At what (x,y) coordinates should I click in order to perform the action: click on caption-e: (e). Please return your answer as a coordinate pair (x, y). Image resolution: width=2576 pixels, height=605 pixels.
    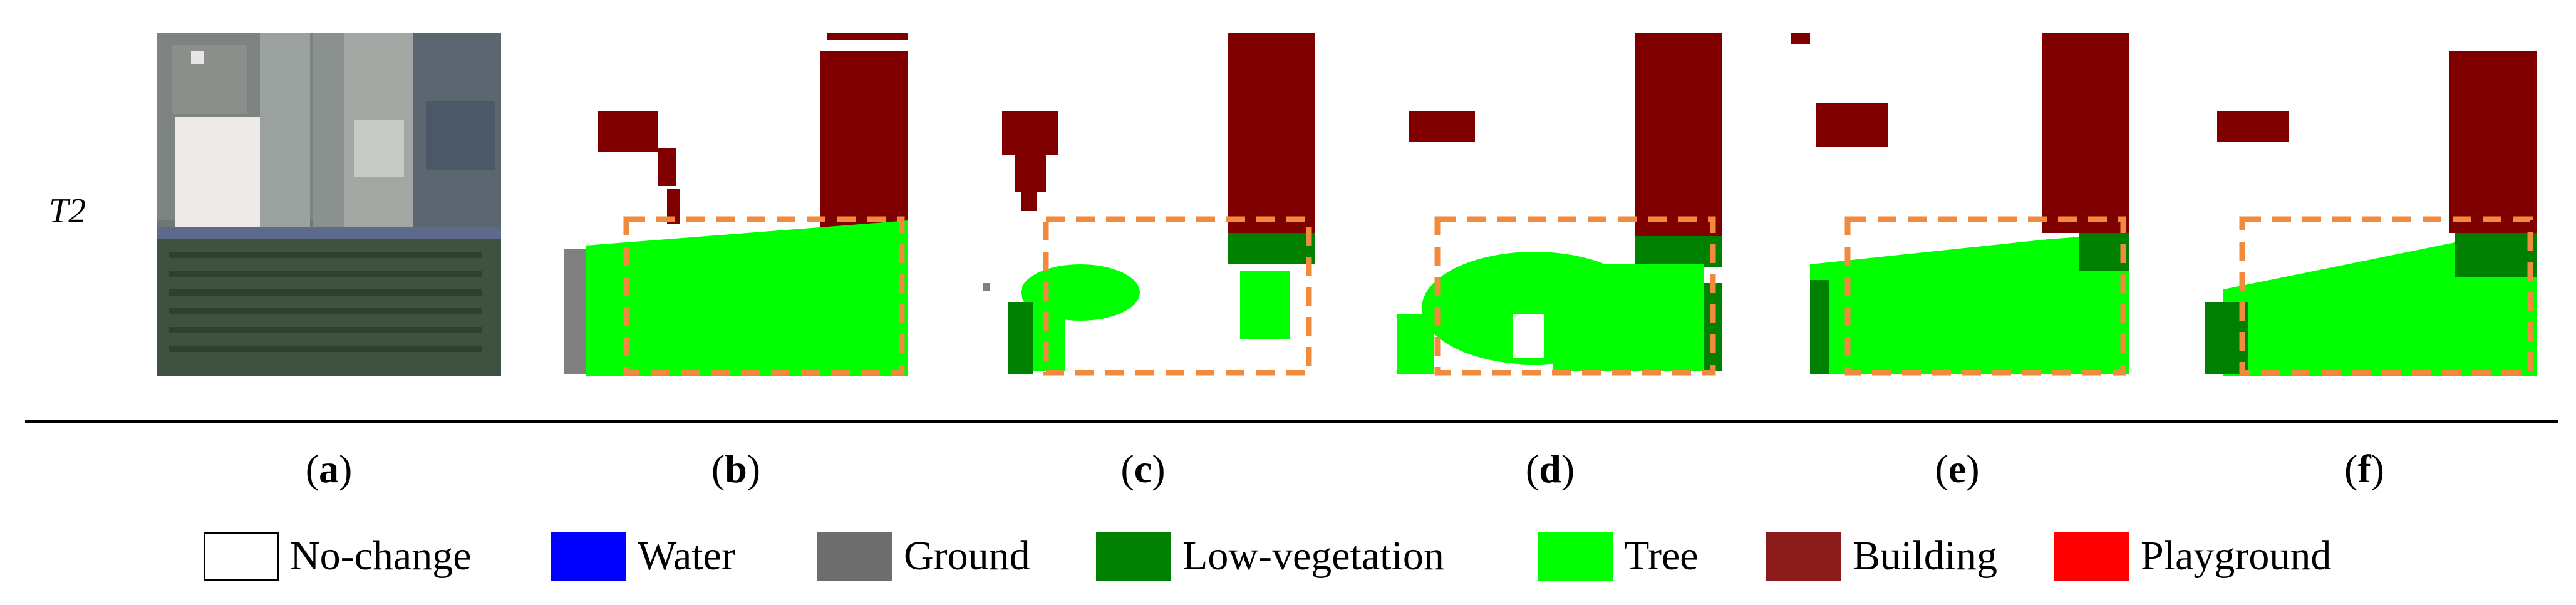
    Looking at the image, I should click on (1957, 469).